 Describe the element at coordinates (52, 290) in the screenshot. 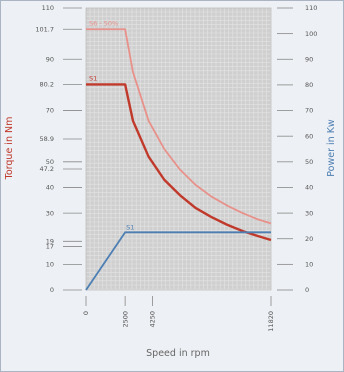

I see `left-tick-label: 0` at that location.